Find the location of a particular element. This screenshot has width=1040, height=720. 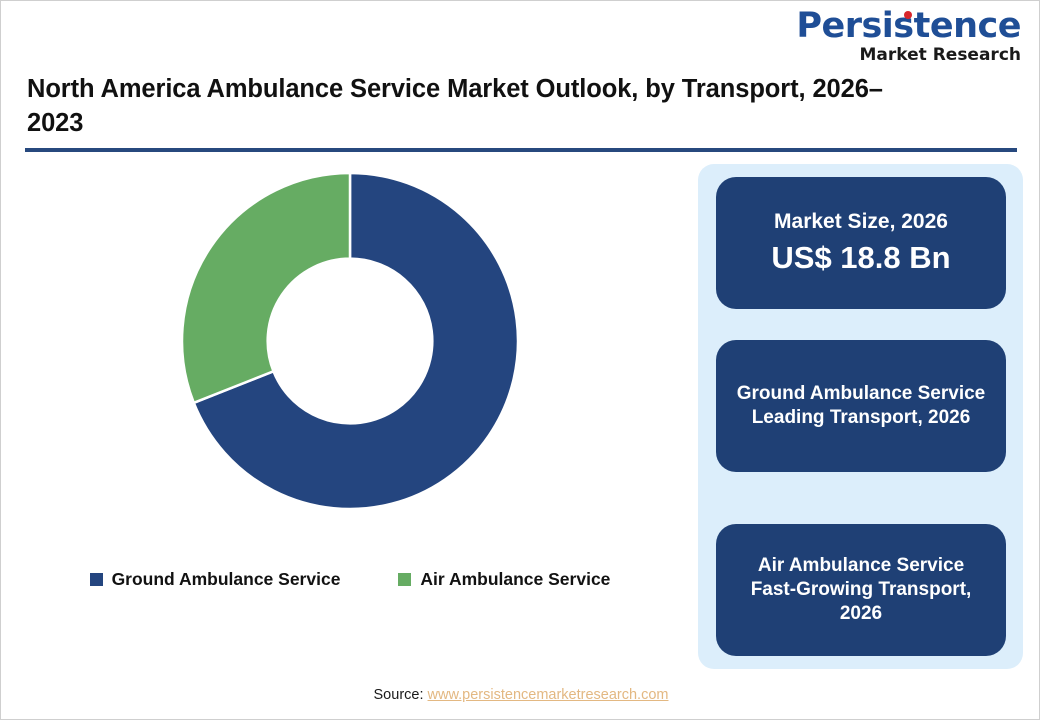

title-divider is located at coordinates (521, 150).